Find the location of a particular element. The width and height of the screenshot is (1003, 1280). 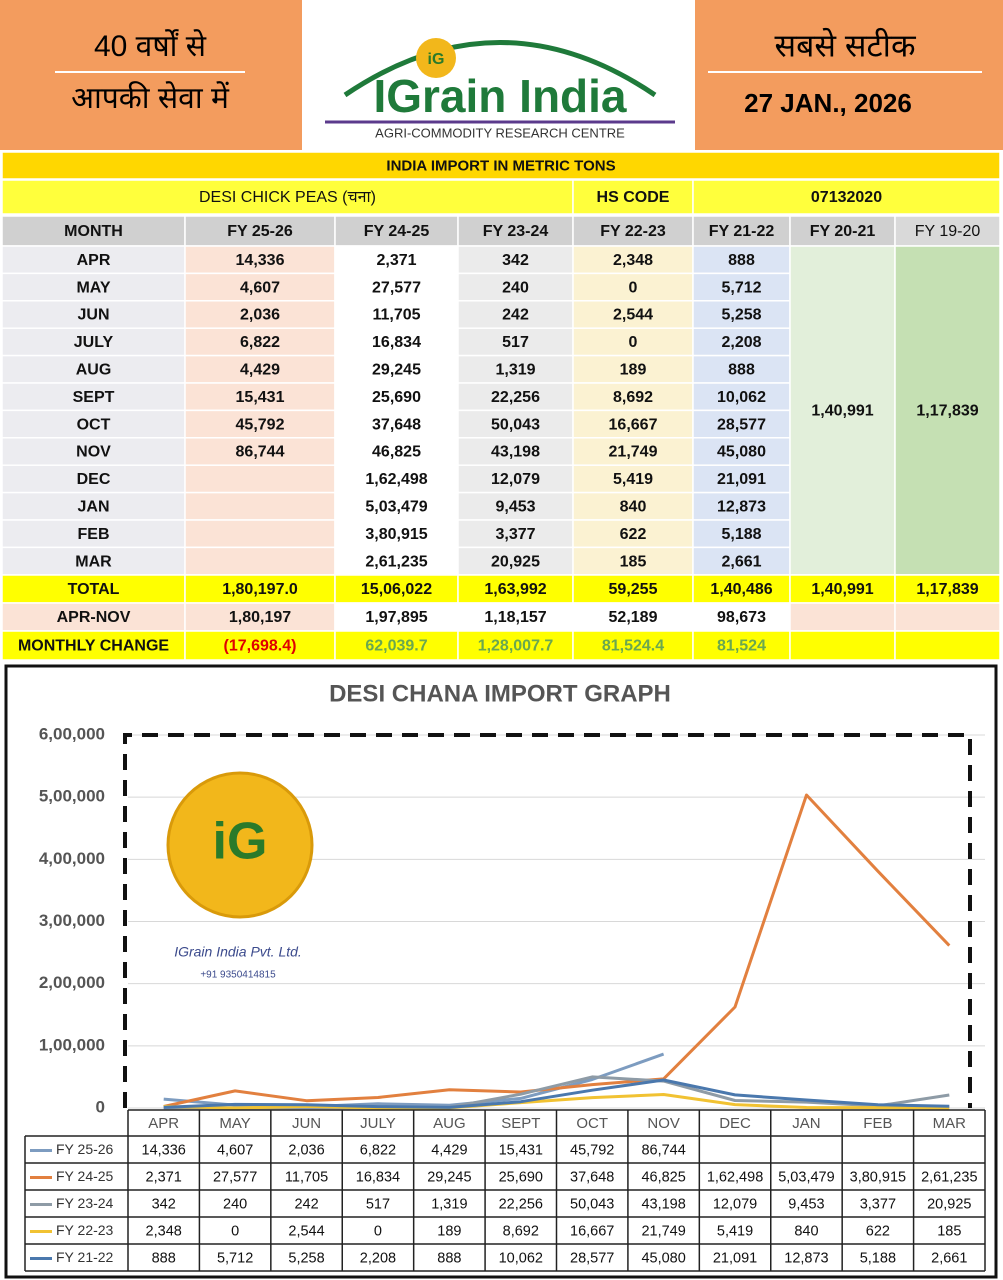

data-table-value: 15,431 is located at coordinates (521, 1150).